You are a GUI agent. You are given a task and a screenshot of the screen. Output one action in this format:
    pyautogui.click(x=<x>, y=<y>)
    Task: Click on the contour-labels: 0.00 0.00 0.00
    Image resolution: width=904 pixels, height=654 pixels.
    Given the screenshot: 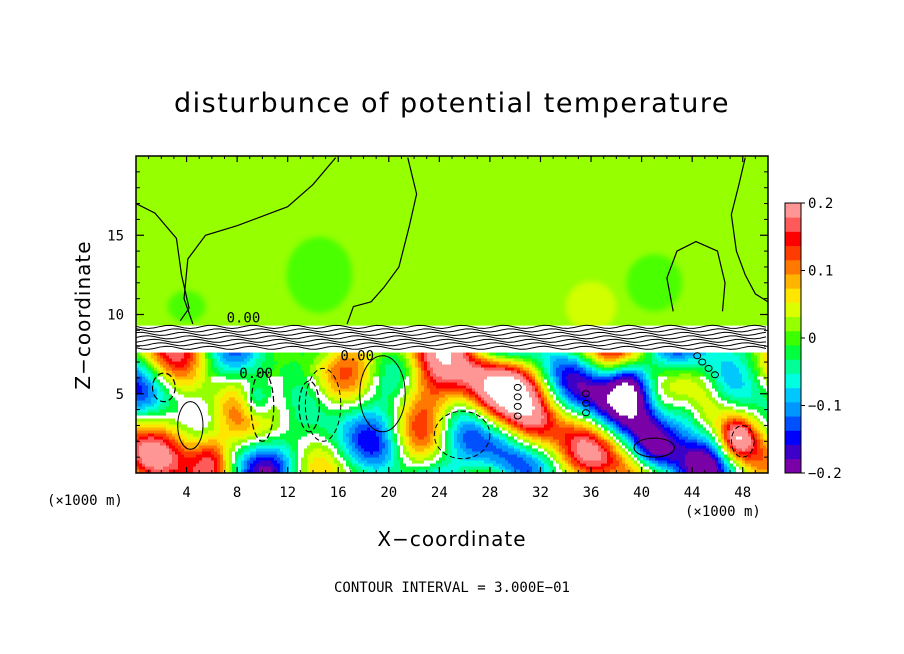 What is the action you would take?
    pyautogui.click(x=300, y=345)
    